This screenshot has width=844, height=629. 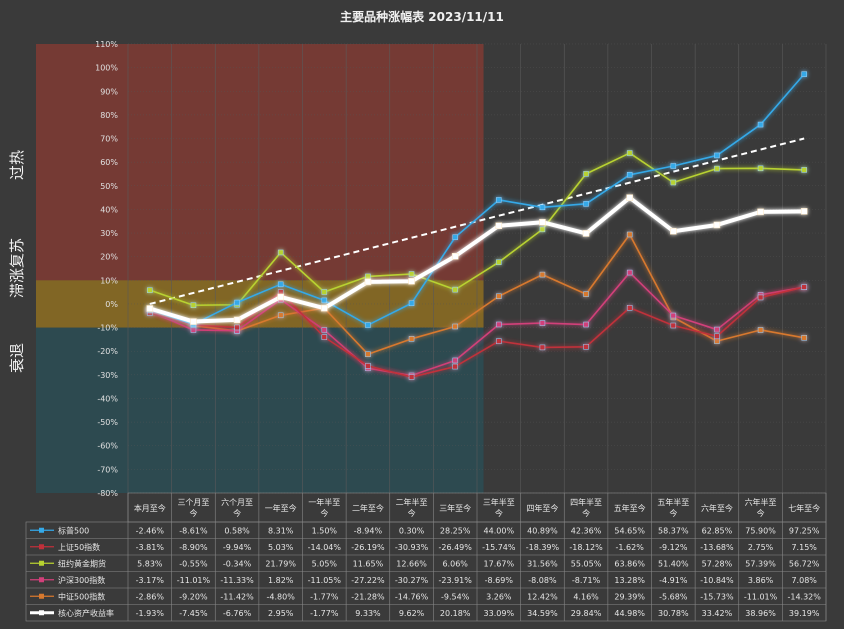 I want to click on zone-stagflation-recovery-label: 滞涨复苏, so click(x=17, y=268).